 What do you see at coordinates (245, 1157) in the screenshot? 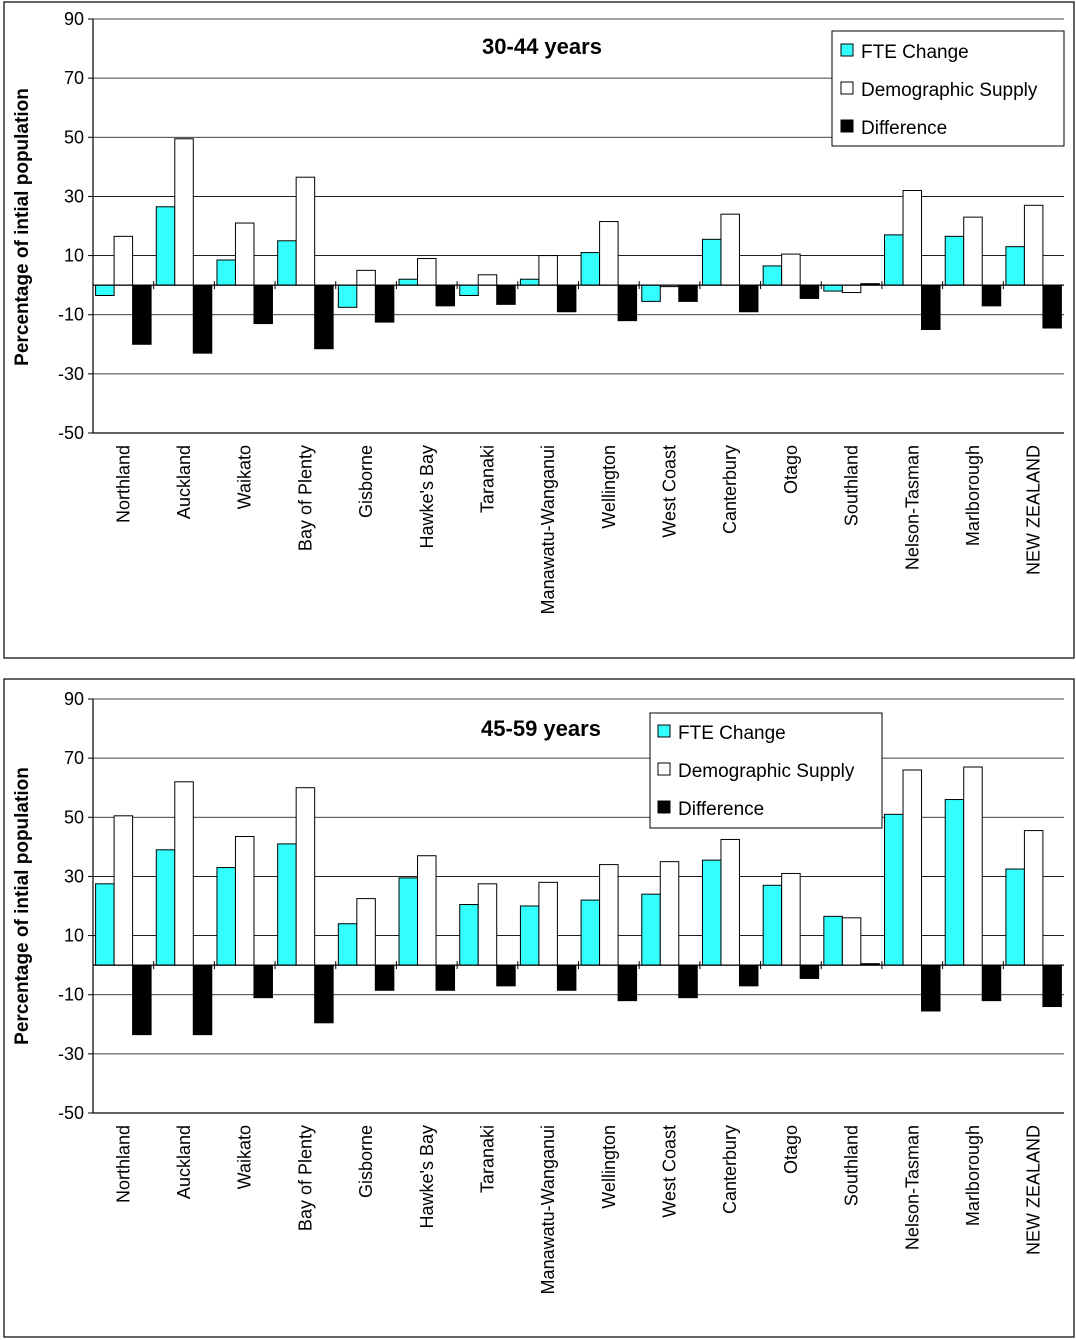
I see `category-label-waikato: Waikato` at bounding box center [245, 1157].